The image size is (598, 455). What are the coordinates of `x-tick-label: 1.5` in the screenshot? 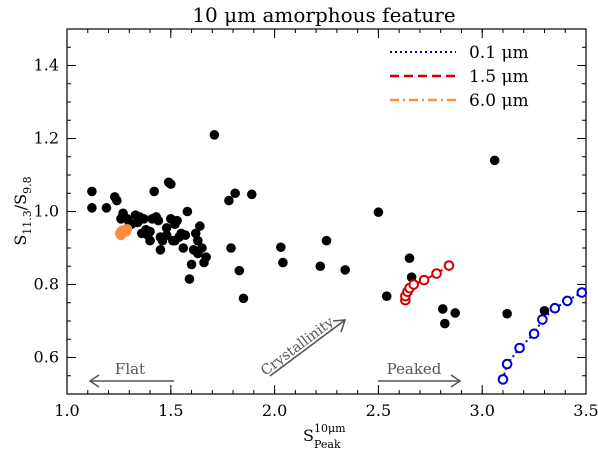 It's located at (170, 410).